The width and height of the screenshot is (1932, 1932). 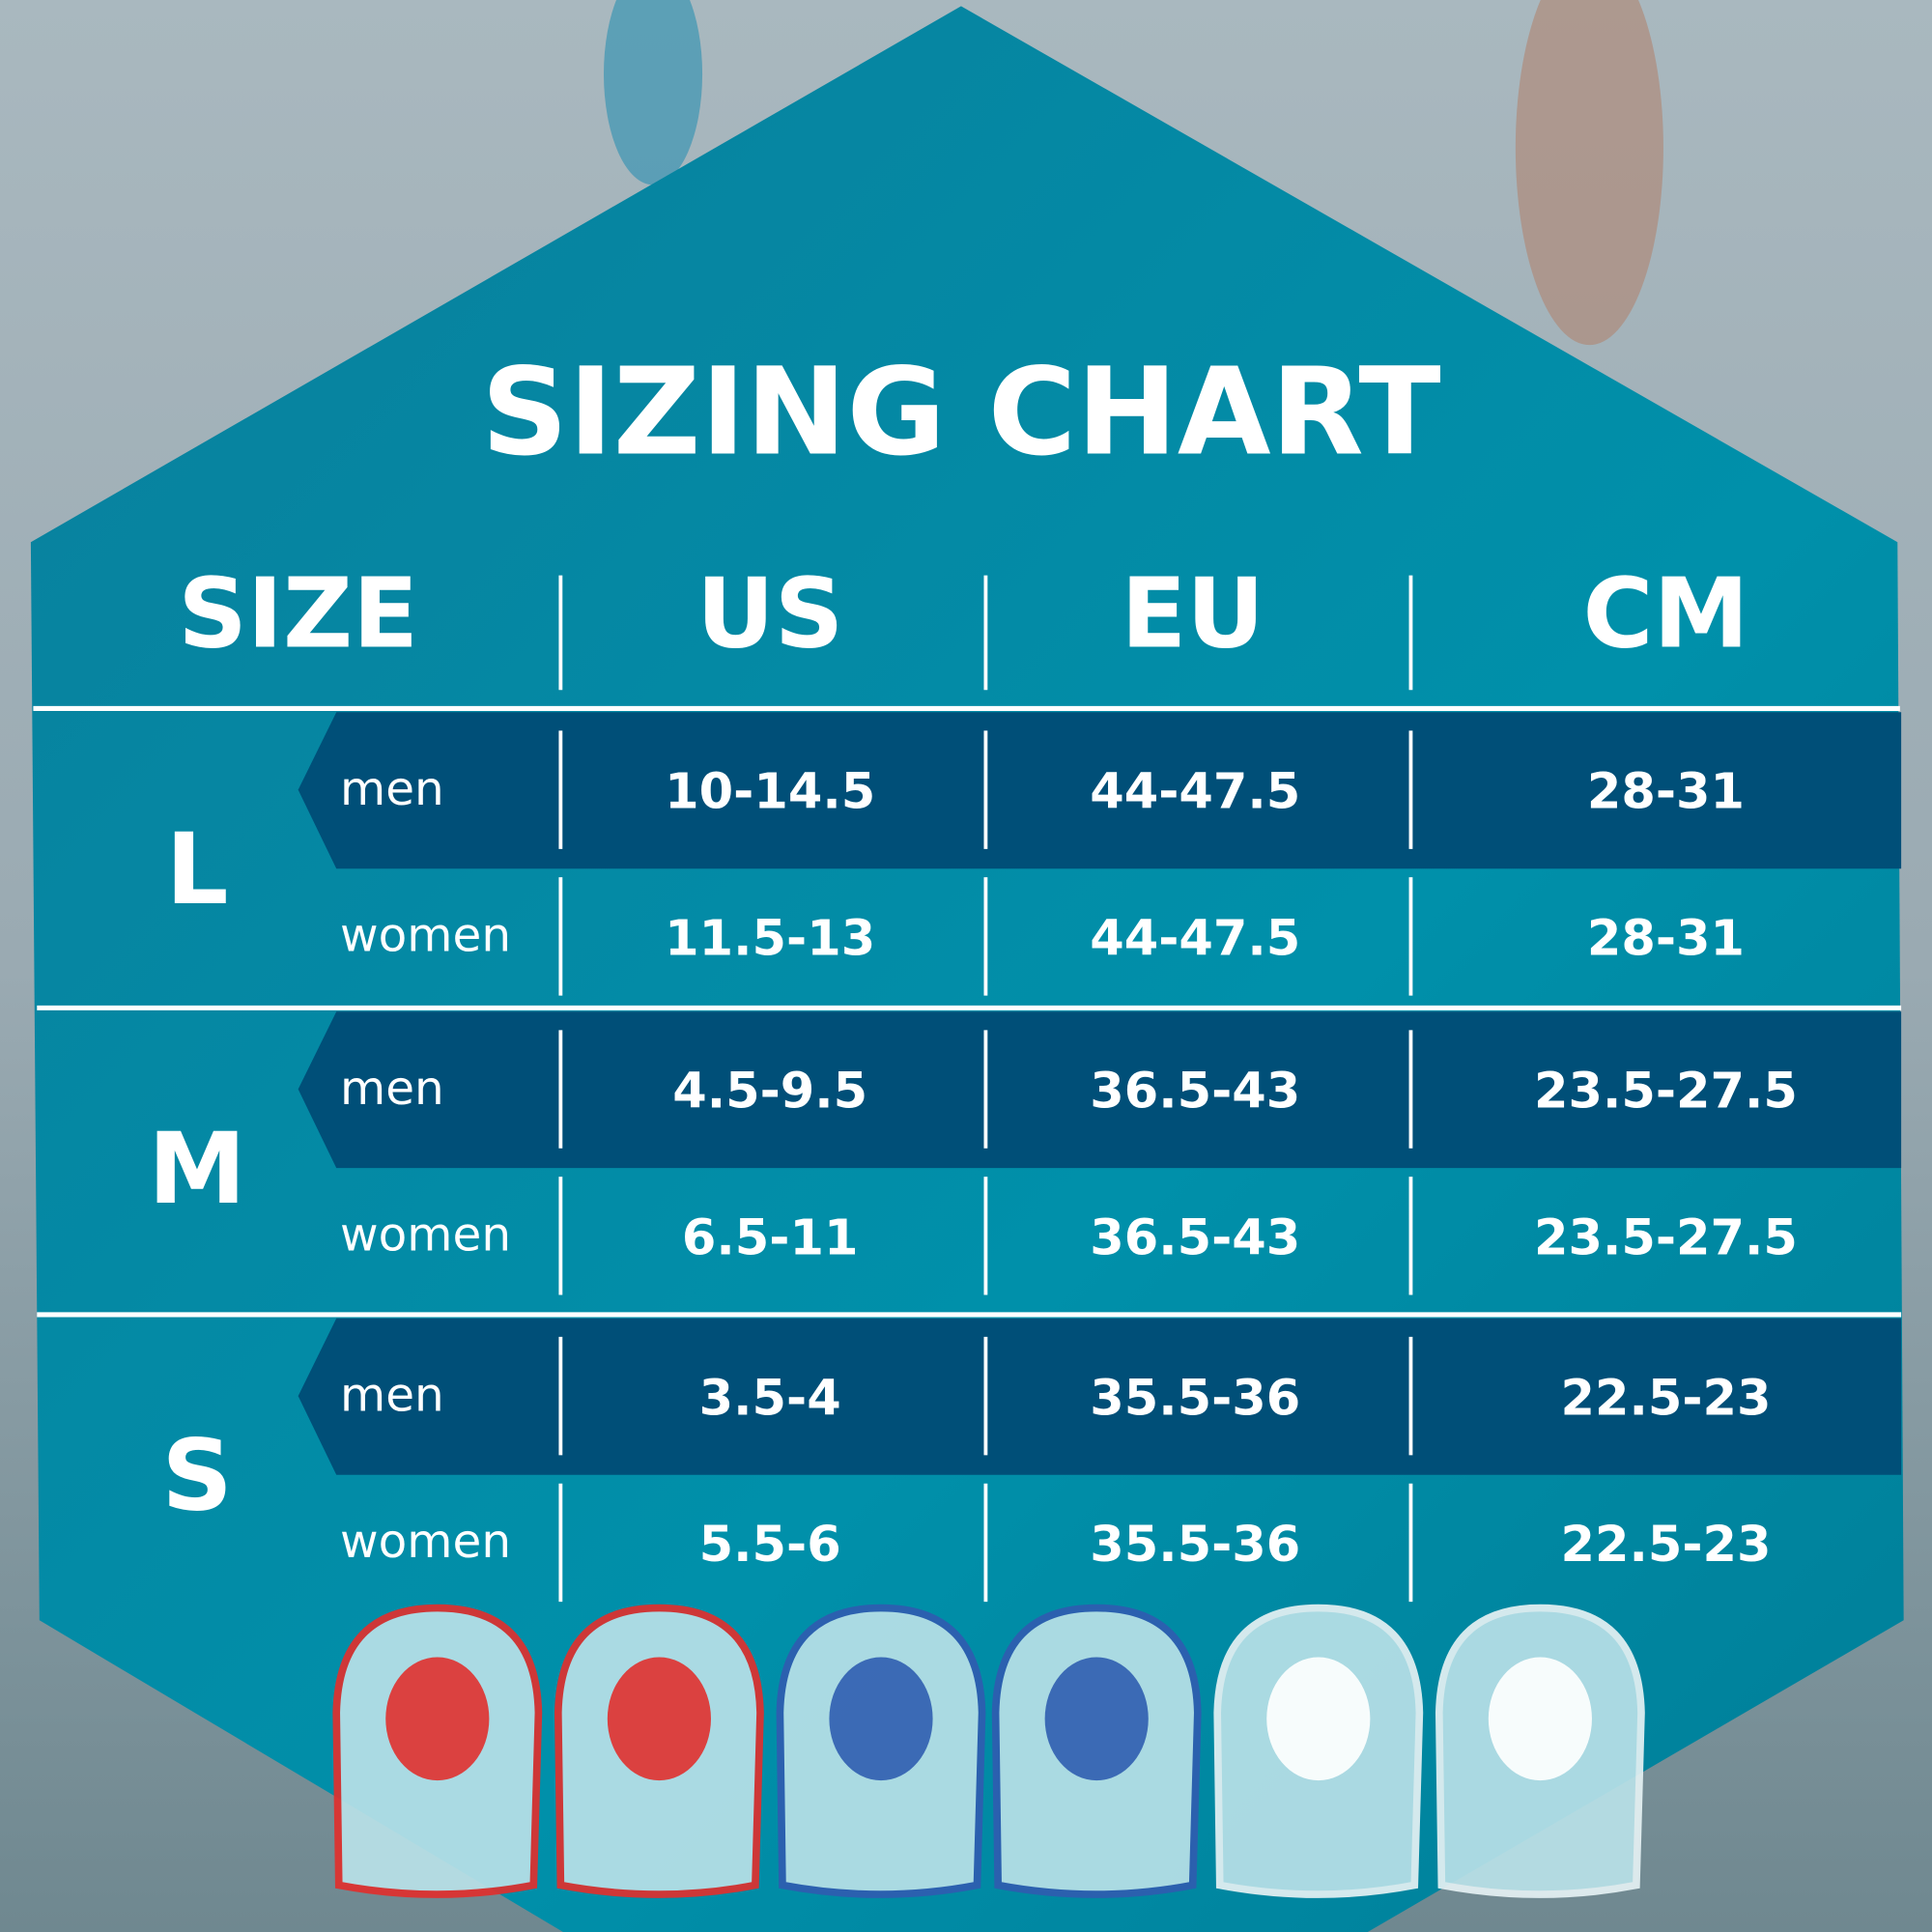 What do you see at coordinates (1589, 173) in the screenshot?
I see `blurred-leg` at bounding box center [1589, 173].